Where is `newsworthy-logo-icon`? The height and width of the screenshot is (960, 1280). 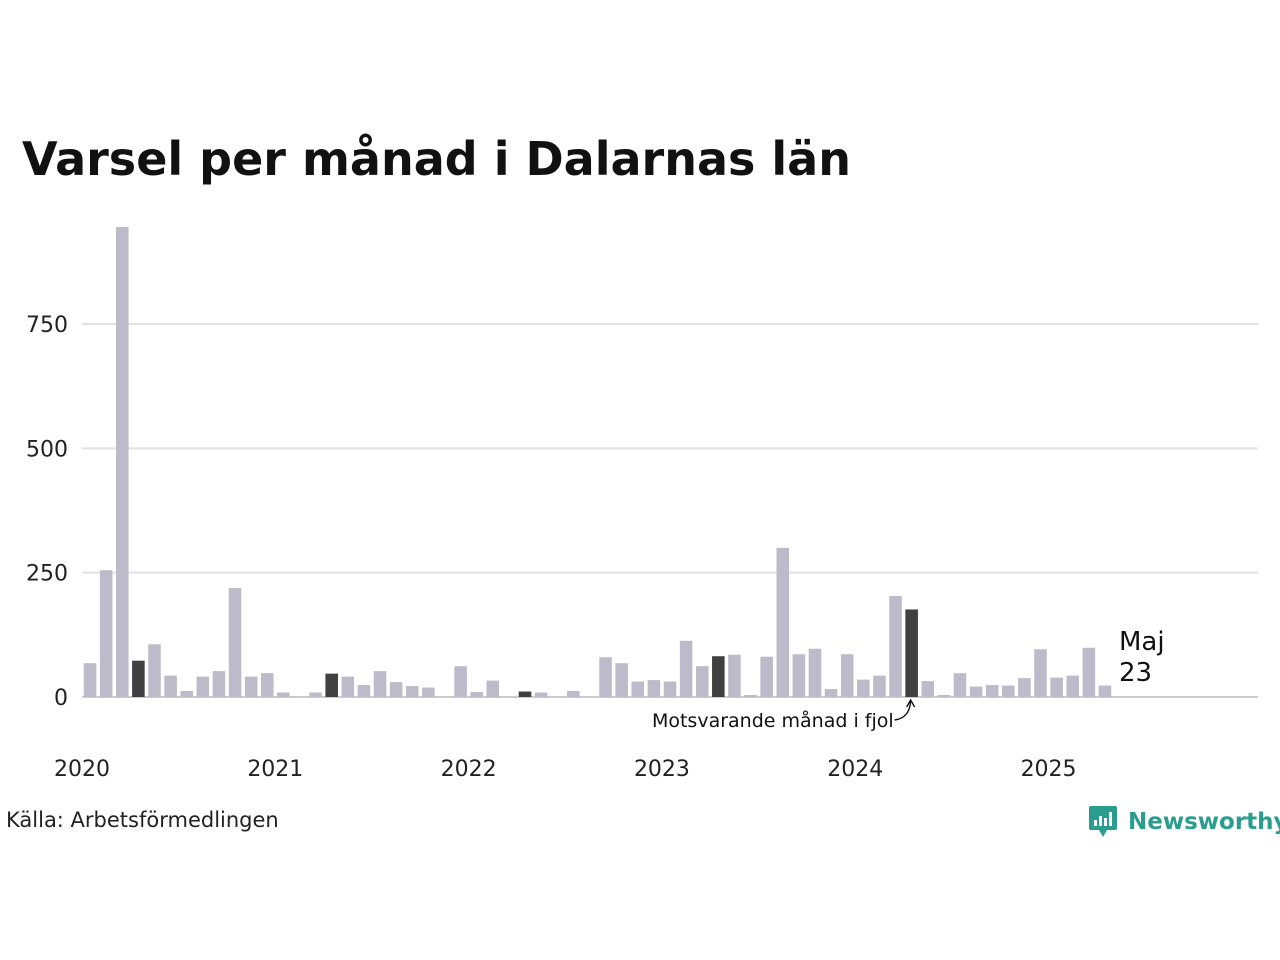 newsworthy-logo-icon is located at coordinates (1103, 821).